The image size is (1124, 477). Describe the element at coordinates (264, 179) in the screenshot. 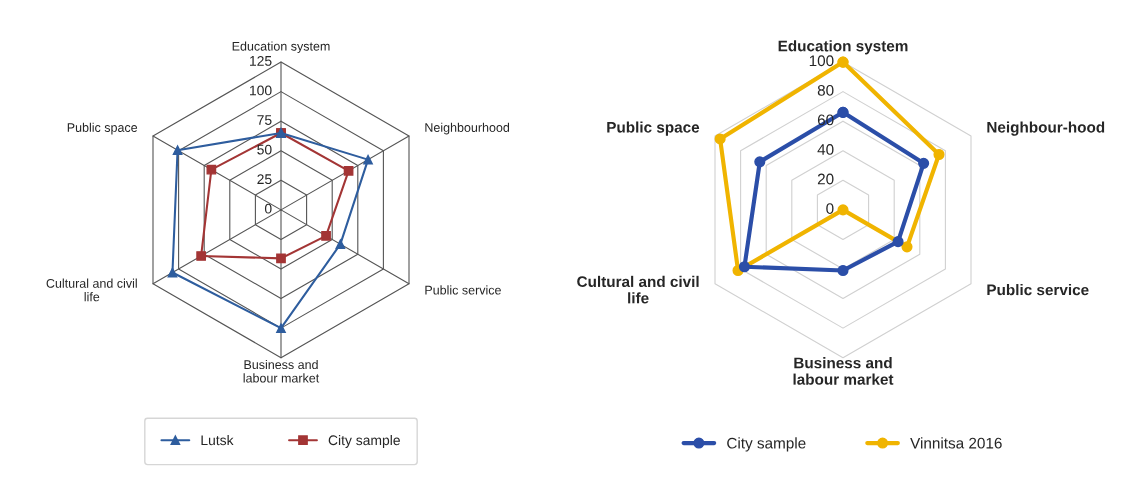

I see `y-tick-label: 25` at that location.